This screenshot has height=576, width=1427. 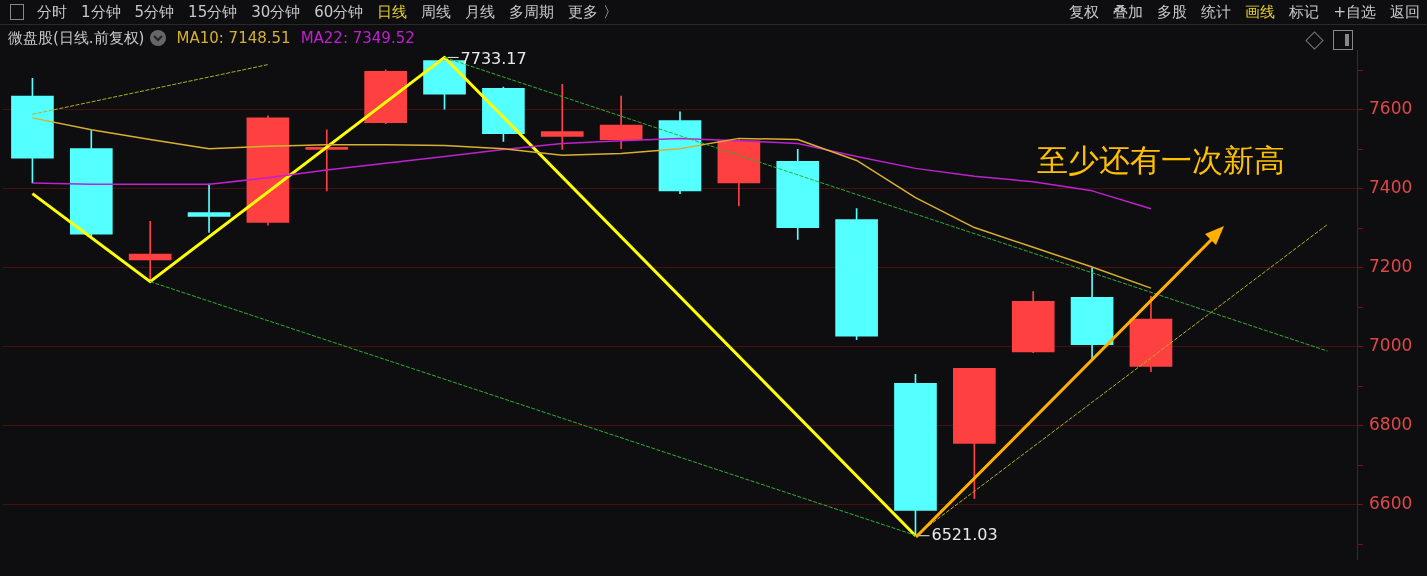 What do you see at coordinates (1405, 12) in the screenshot?
I see `text: 返回` at bounding box center [1405, 12].